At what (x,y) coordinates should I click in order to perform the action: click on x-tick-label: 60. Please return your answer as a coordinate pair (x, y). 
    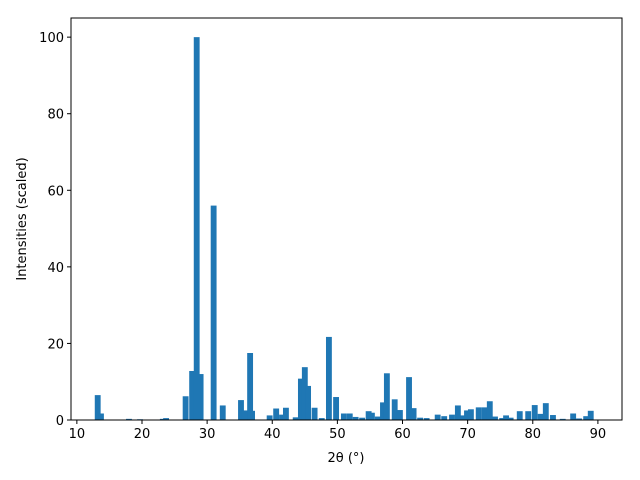
    Looking at the image, I should click on (402, 434).